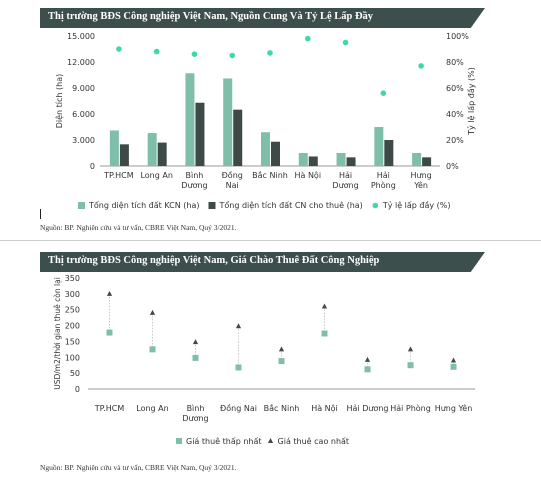 The image size is (541, 477). I want to click on y-right-tick-label: 100%, so click(457, 36).